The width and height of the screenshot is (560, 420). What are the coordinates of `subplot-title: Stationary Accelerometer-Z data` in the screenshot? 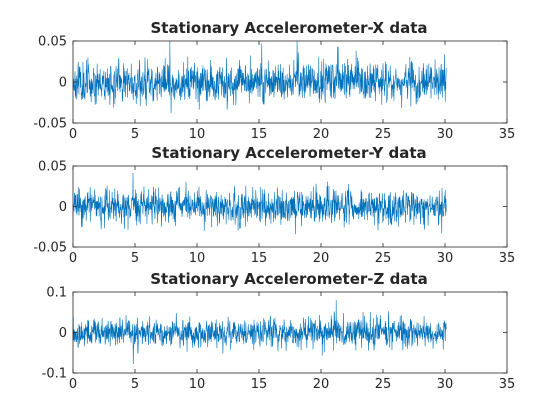 It's located at (289, 279).